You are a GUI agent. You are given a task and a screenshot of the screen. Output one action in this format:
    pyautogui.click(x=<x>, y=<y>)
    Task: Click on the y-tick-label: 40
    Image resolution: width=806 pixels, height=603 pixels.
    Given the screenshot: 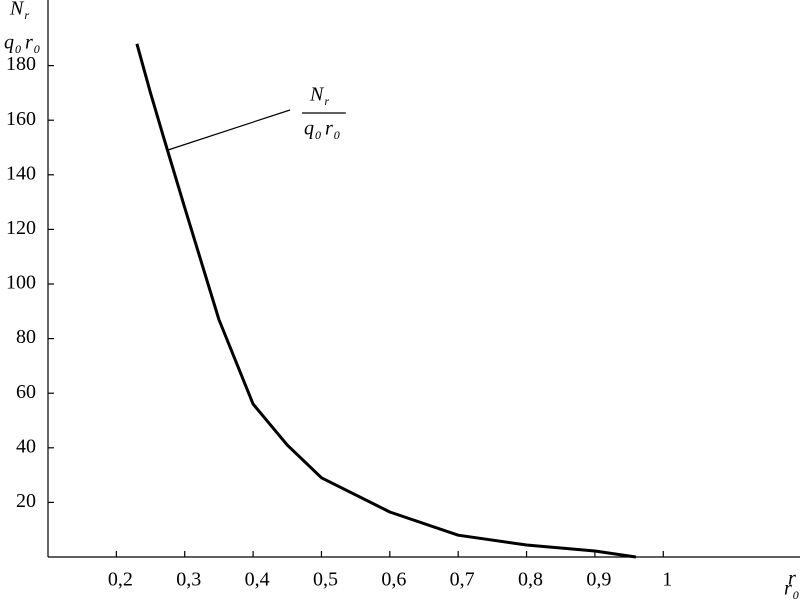 What is the action you would take?
    pyautogui.click(x=26, y=446)
    